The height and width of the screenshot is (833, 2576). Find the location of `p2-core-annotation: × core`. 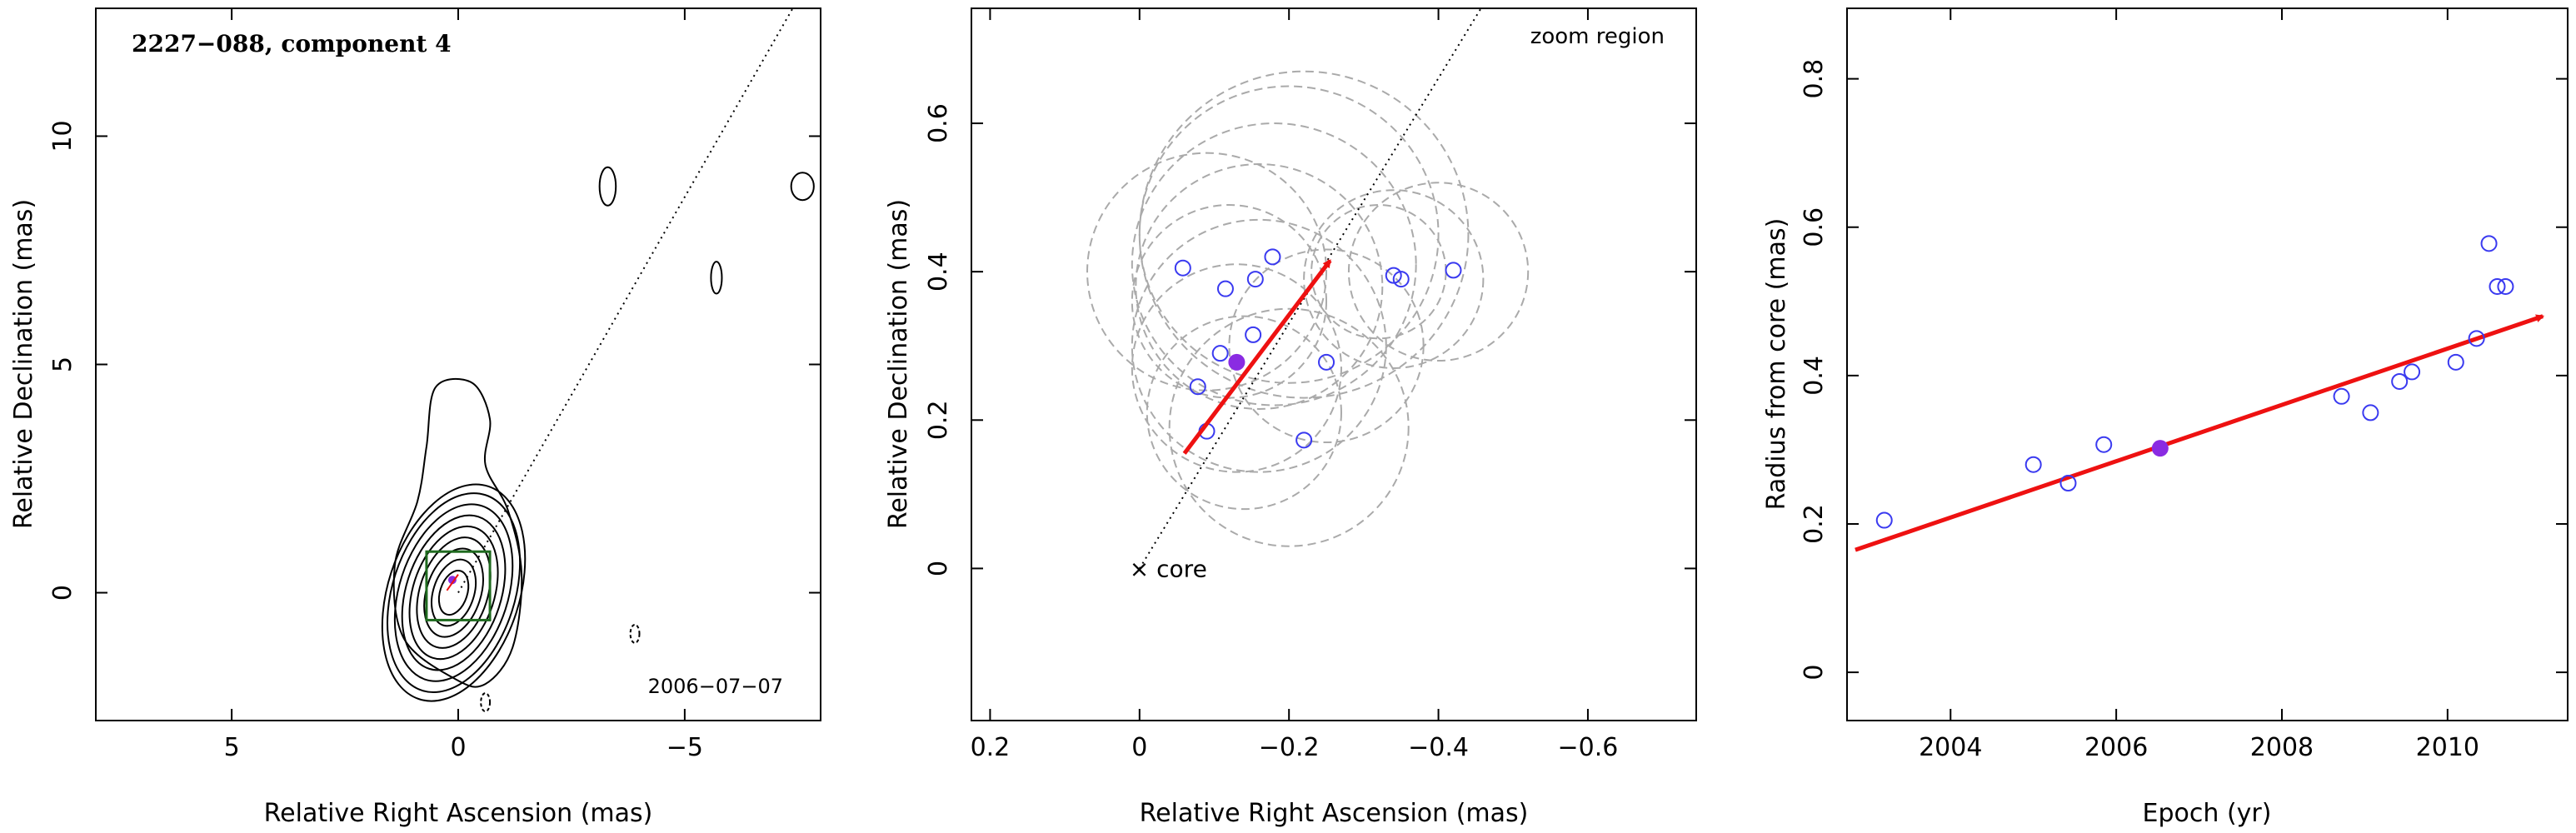

p2-core-annotation: × core is located at coordinates (1168, 568).